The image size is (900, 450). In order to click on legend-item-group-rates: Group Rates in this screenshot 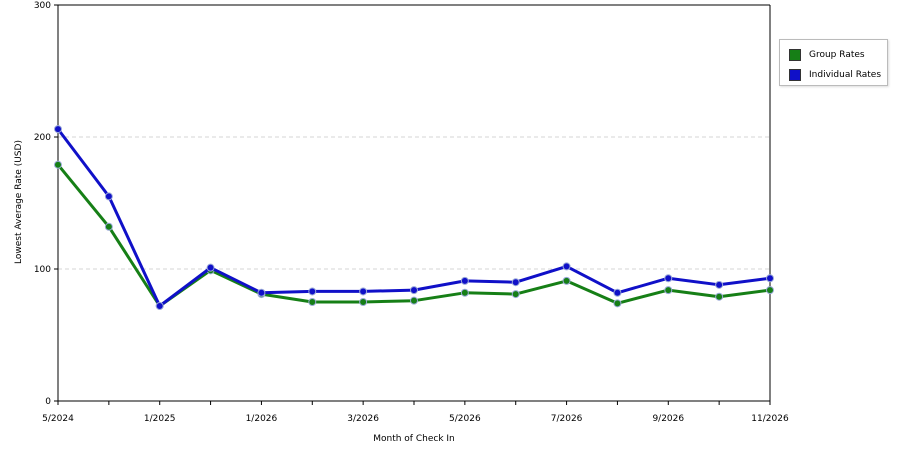, I will do `click(827, 55)`.